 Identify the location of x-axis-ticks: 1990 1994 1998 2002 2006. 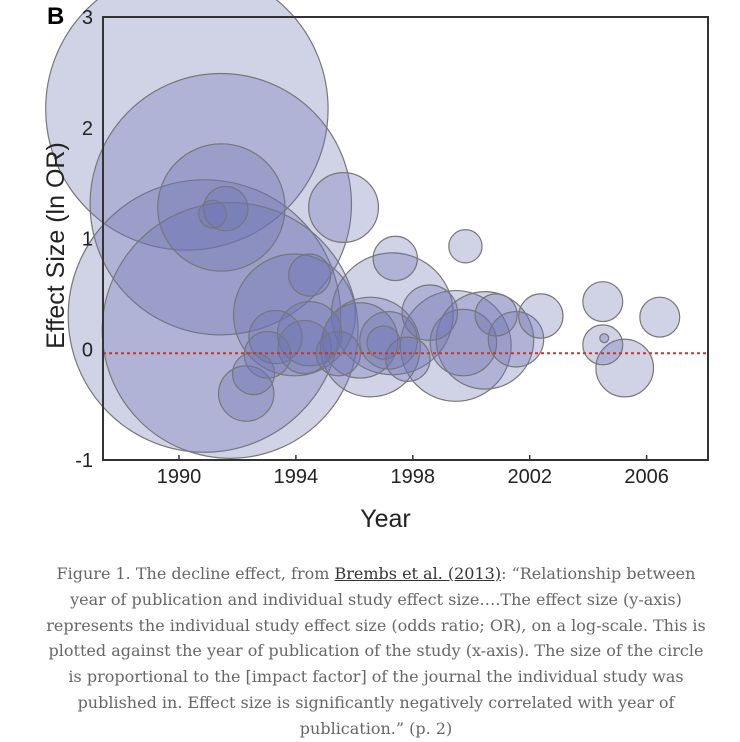
(413, 471).